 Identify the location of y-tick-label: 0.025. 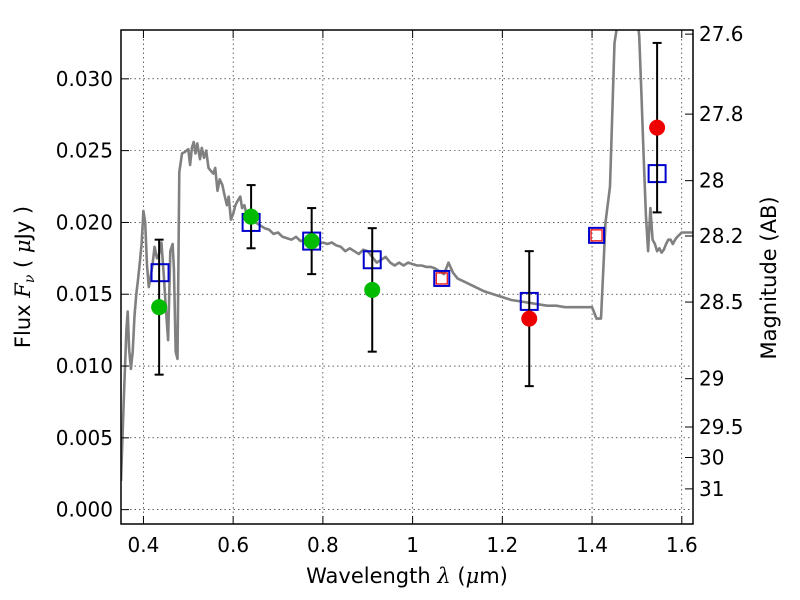
(84, 151).